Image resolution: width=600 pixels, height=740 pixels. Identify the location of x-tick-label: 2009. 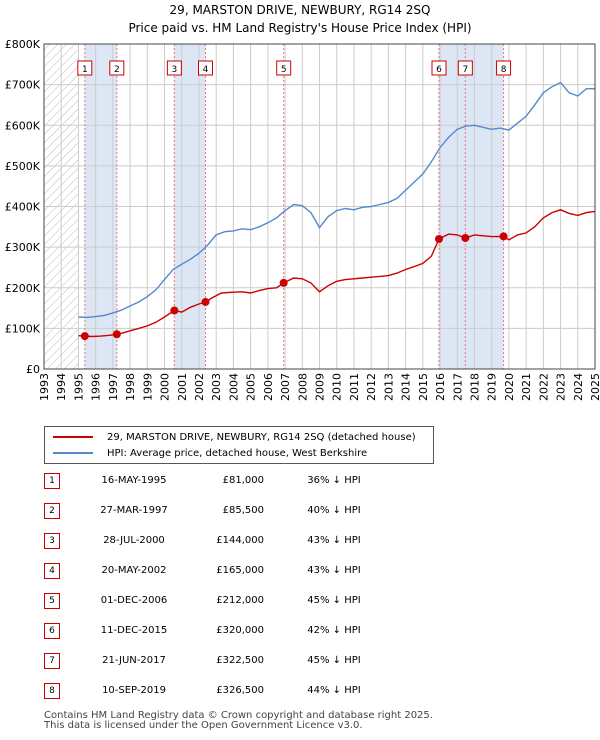
(320, 387).